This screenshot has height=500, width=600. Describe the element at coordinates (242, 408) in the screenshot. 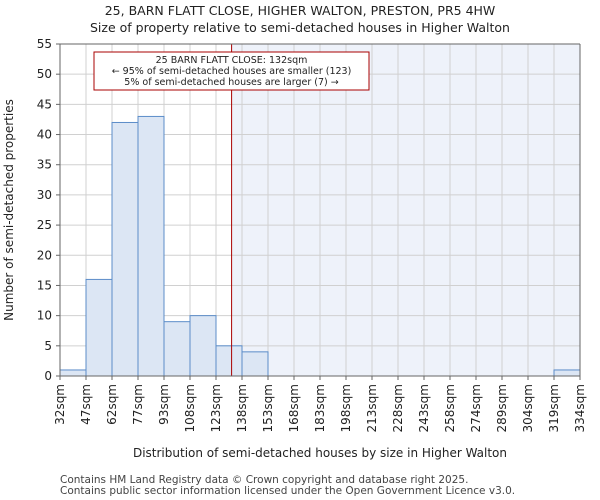

I see `x-tick-label: 138sqm` at that location.